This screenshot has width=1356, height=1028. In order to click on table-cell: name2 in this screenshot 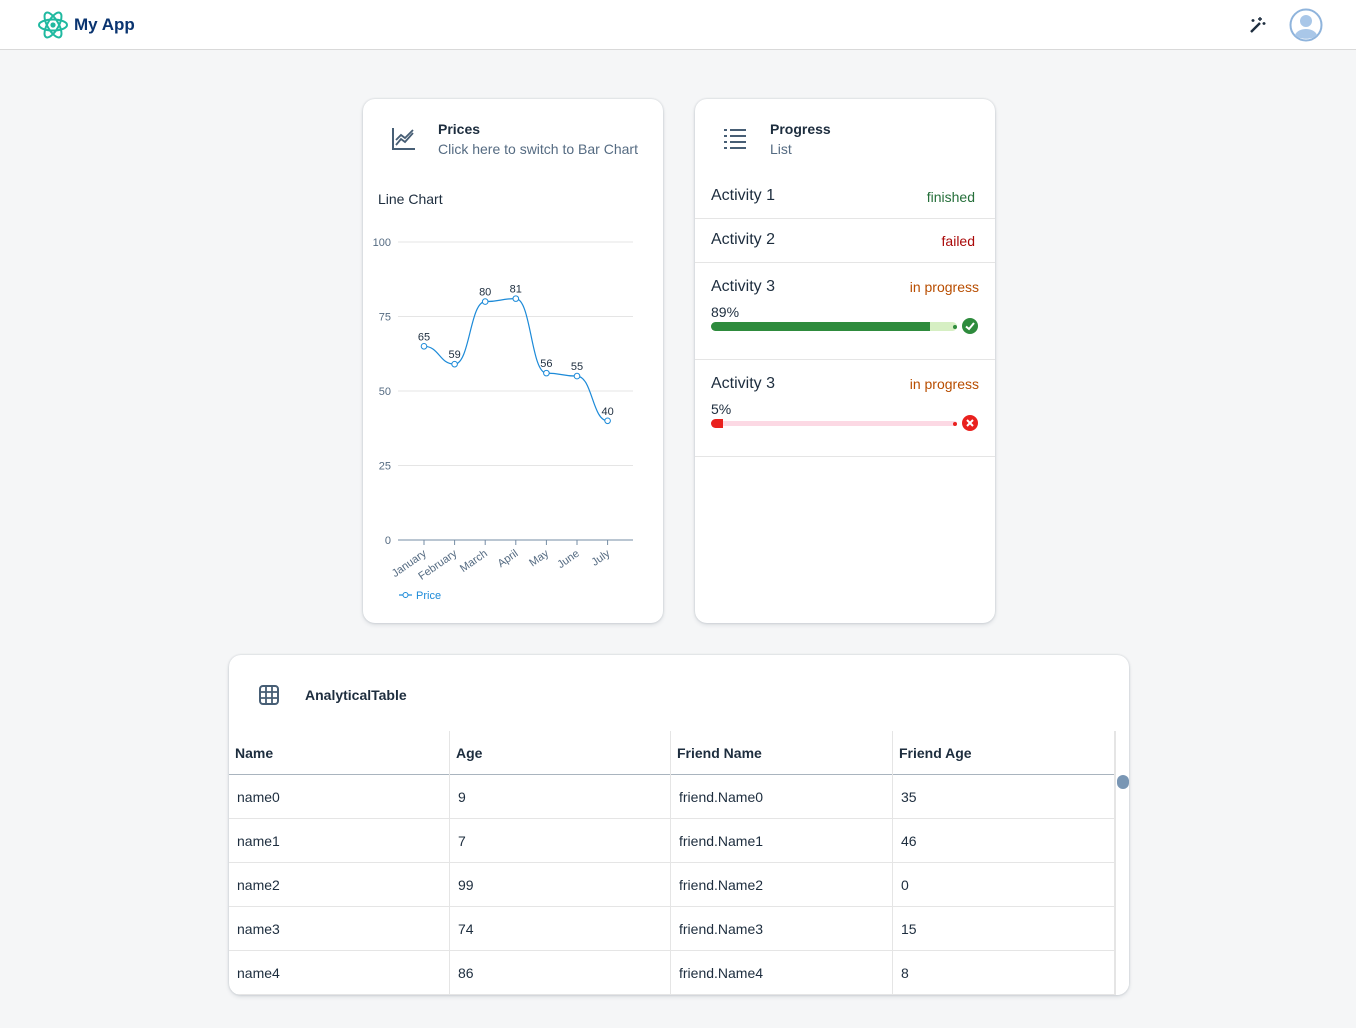, I will do `click(339, 885)`.